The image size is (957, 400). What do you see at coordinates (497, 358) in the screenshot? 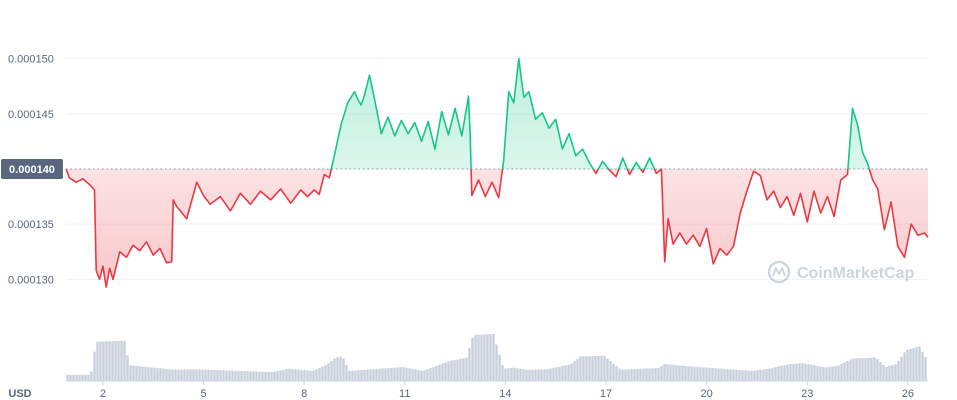
I see `volume-bars` at bounding box center [497, 358].